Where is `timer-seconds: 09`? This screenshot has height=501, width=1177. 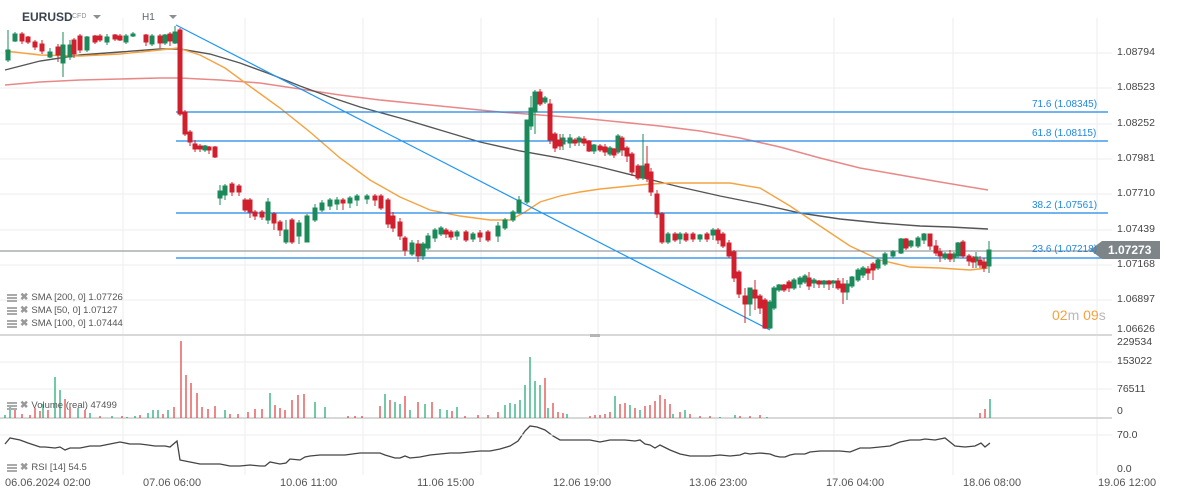
timer-seconds: 09 is located at coordinates (1091, 315).